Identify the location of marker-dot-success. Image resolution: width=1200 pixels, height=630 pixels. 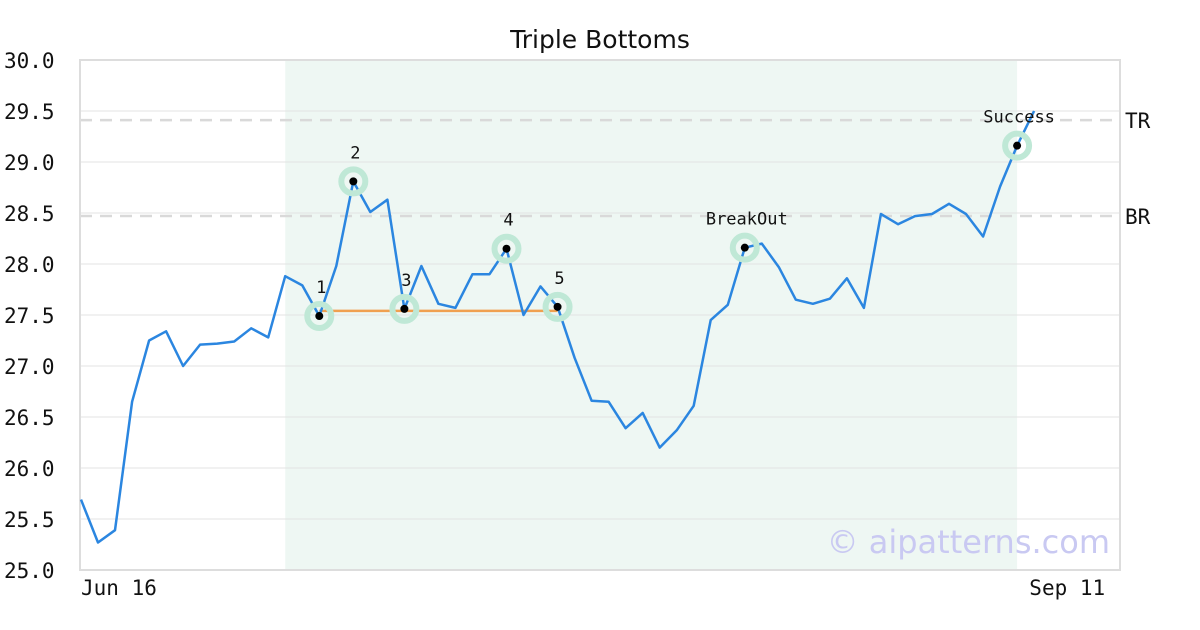
(1017, 145).